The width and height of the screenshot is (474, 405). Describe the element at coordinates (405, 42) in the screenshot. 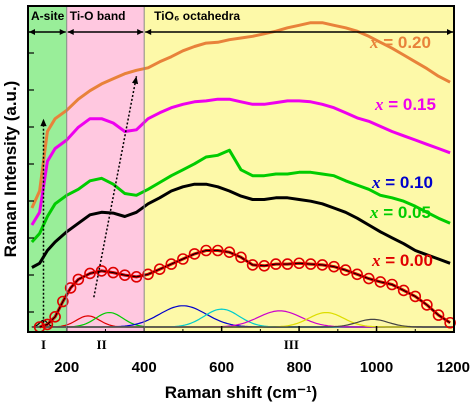

I see `series-label-value: = 0.20` at that location.